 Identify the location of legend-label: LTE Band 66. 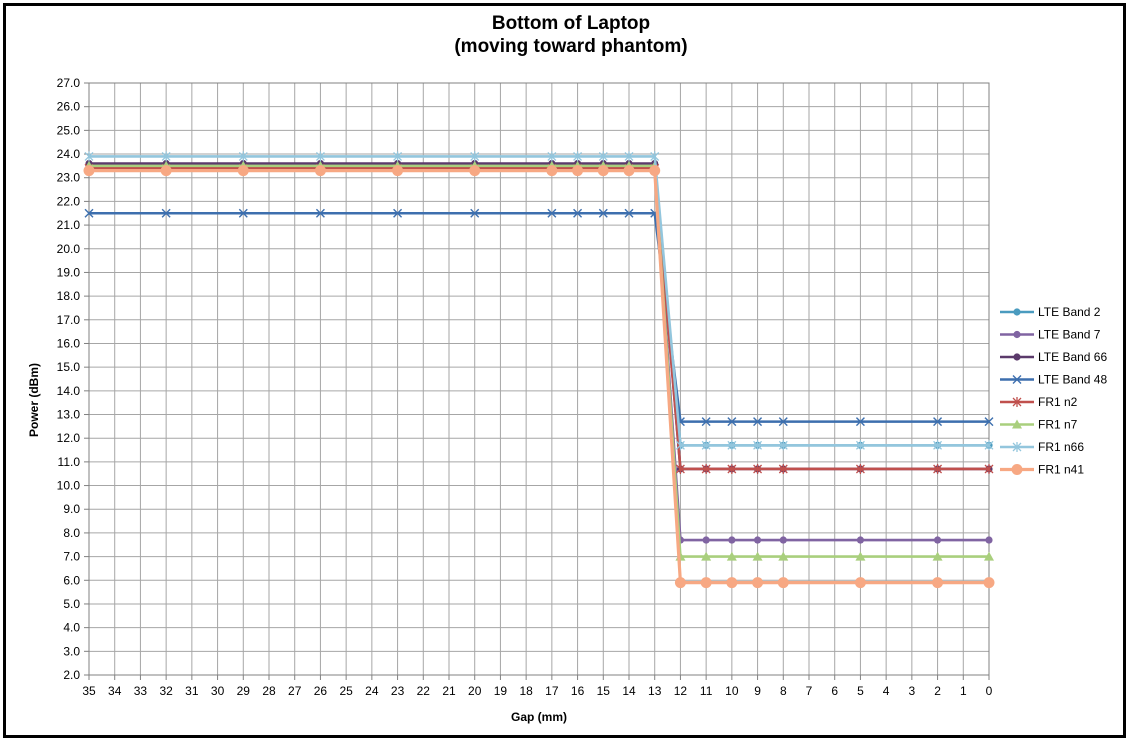
(1072, 357).